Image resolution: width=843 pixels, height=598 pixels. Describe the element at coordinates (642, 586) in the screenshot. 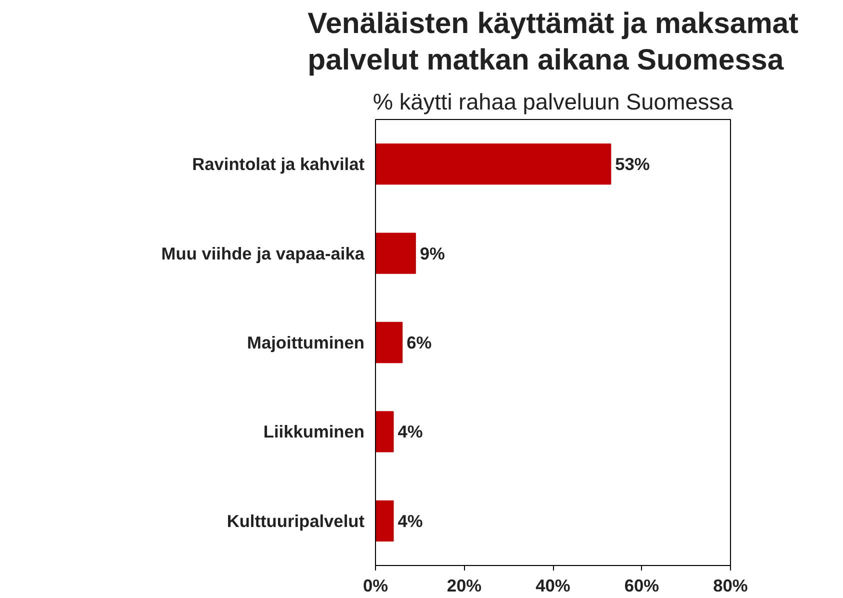

I see `x-tick-label: 60%` at that location.